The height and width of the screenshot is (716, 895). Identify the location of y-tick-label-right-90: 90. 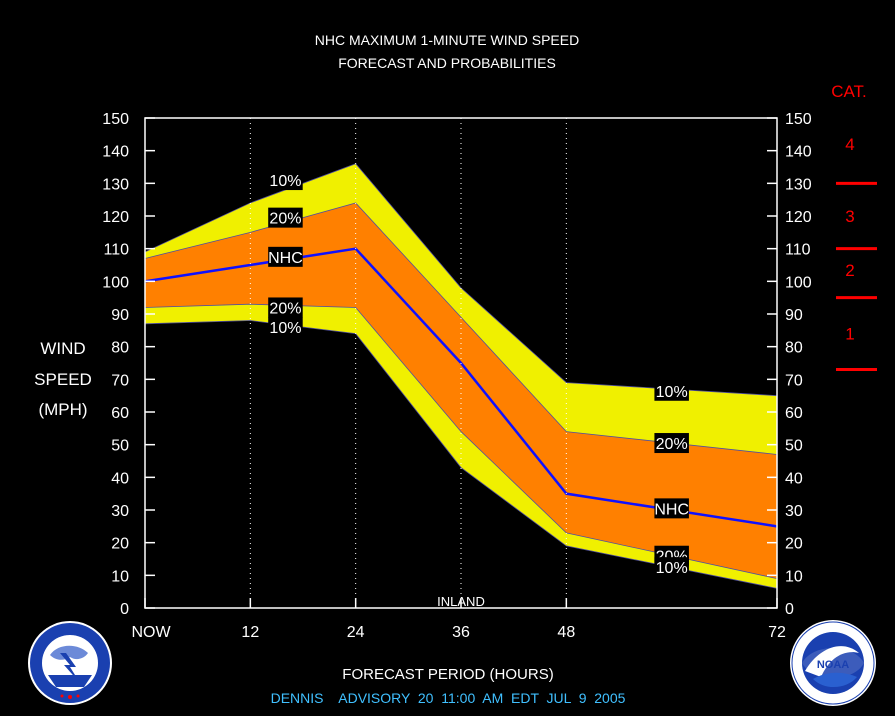
(794, 315).